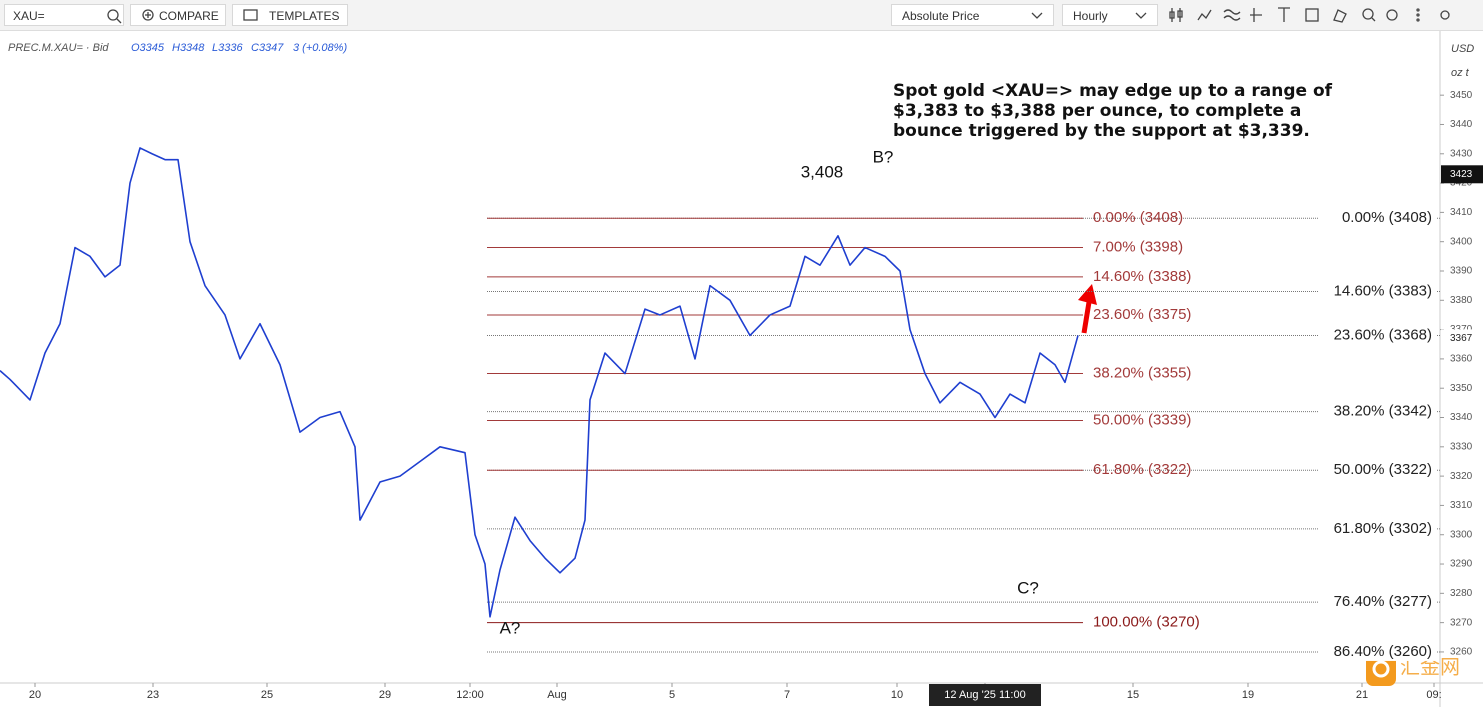 This screenshot has width=1483, height=707. I want to click on fib-label: 23.60% (3375), so click(1142, 314).